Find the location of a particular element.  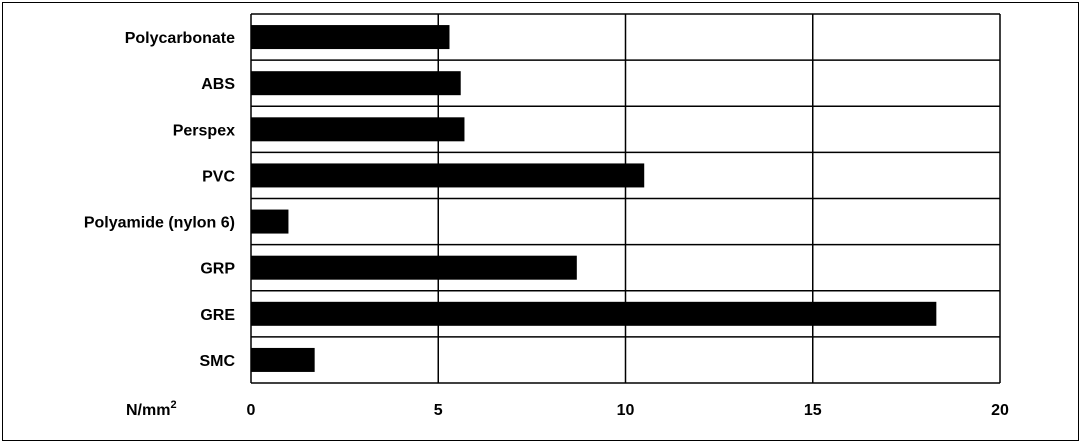

category-label: Perspex is located at coordinates (204, 130).